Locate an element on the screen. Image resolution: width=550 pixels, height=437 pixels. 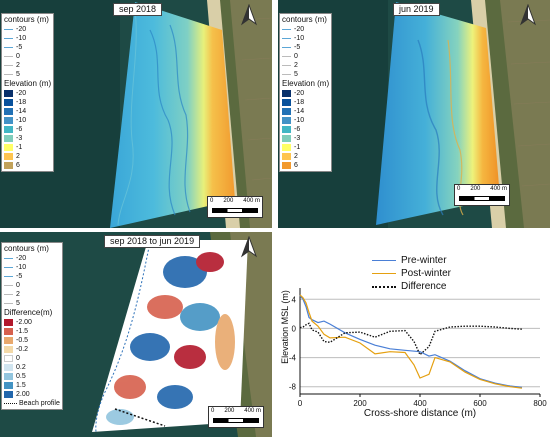
series-line-pre-winter is located at coordinates (411, 341).